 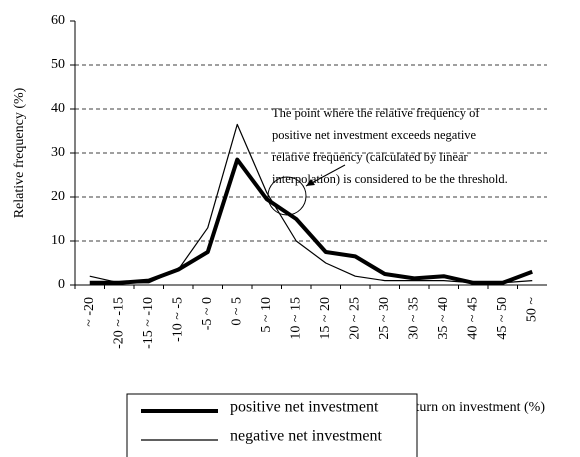 What do you see at coordinates (19, 152) in the screenshot?
I see `y-axis-label: Relative frequency (%)` at bounding box center [19, 152].